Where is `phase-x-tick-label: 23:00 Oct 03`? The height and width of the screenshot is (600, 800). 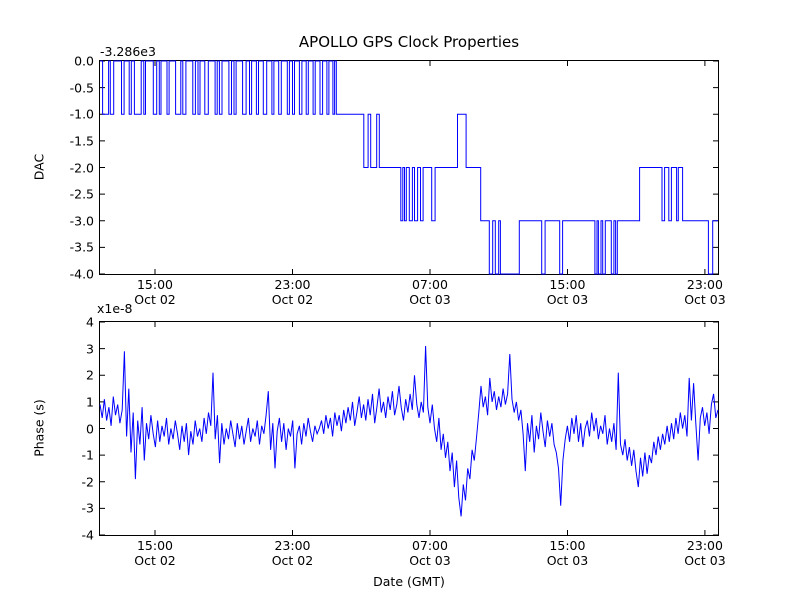 phase-x-tick-label: 23:00 Oct 03 is located at coordinates (705, 553).